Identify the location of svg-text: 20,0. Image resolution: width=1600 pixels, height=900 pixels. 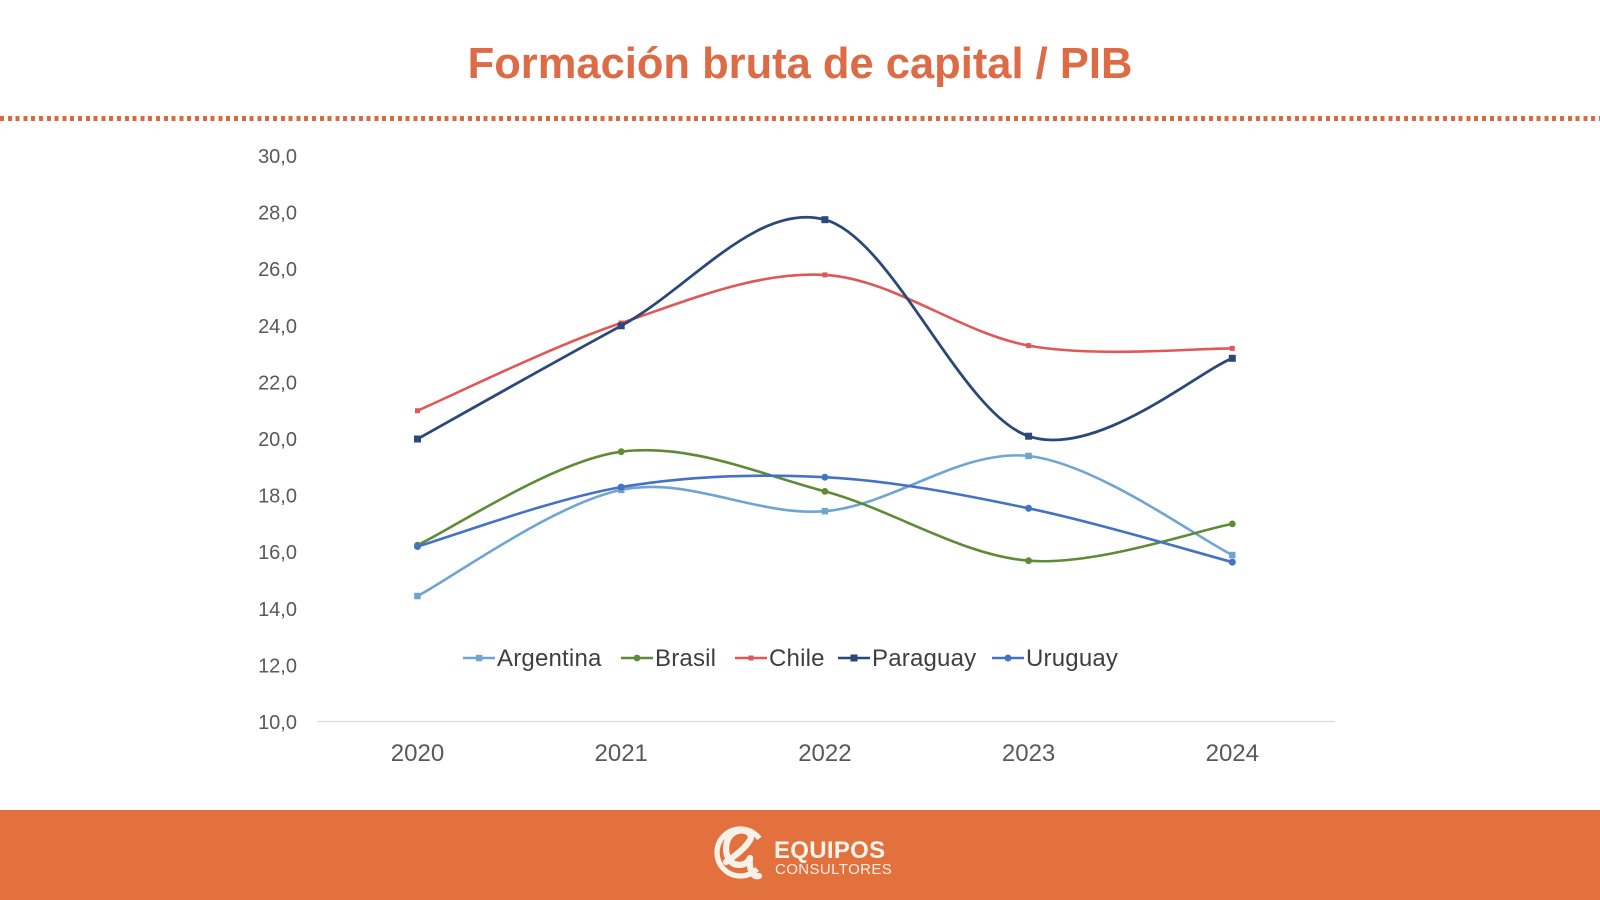
(277, 440).